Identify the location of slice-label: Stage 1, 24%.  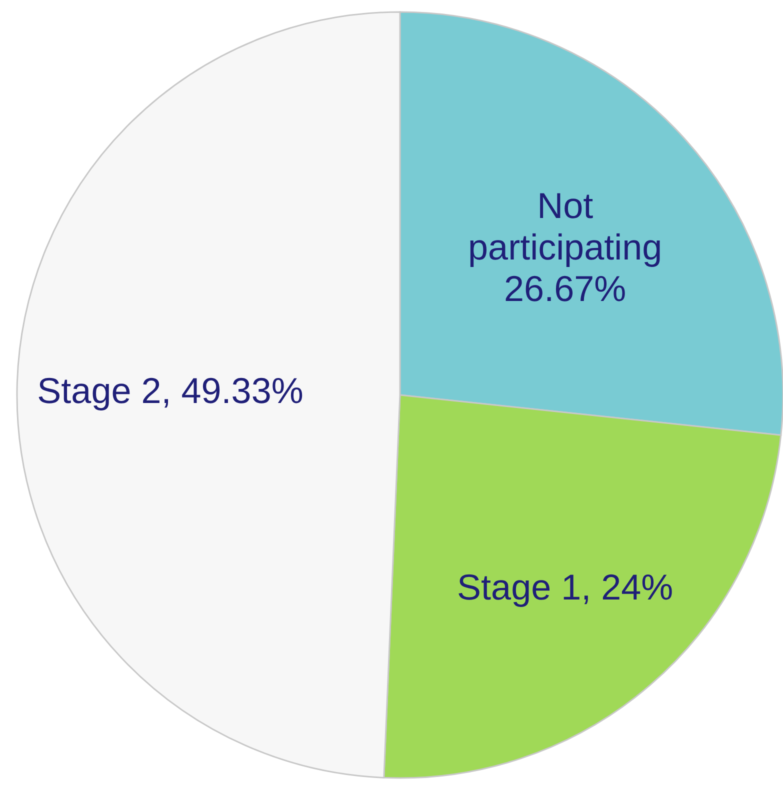
(565, 586).